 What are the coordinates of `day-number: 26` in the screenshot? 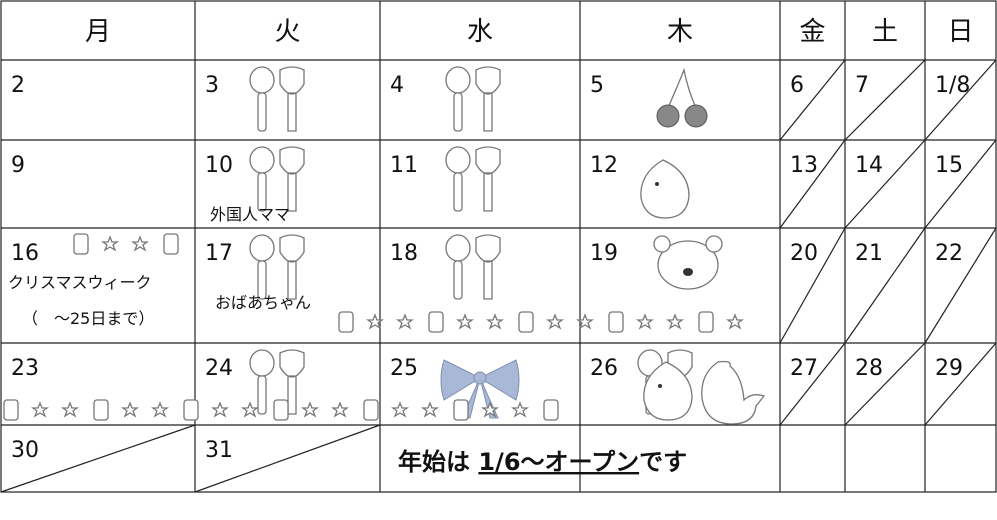 It's located at (604, 368).